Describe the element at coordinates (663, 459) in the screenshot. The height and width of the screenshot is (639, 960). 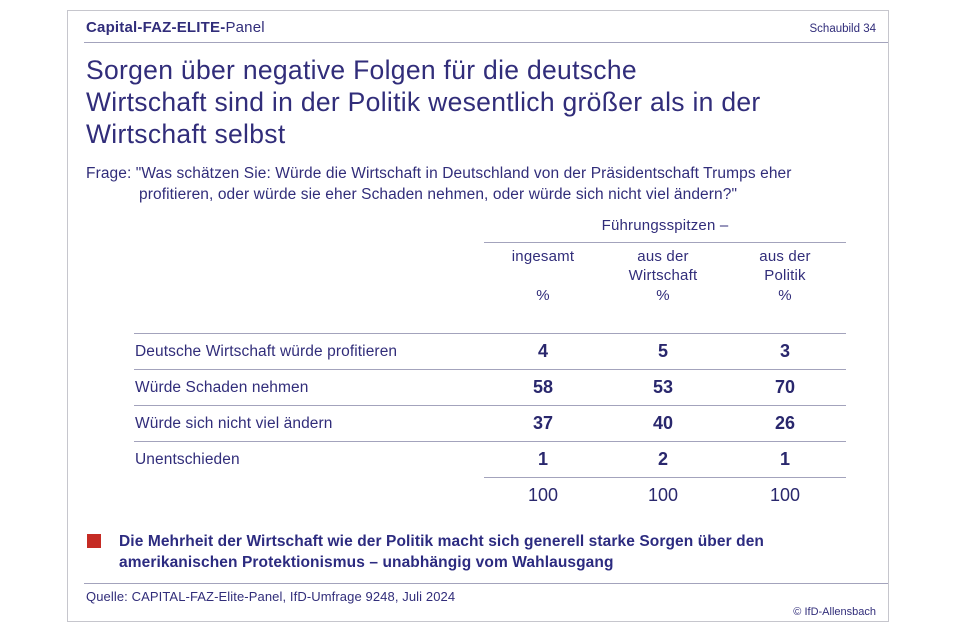
I see `row-value: 2` at that location.